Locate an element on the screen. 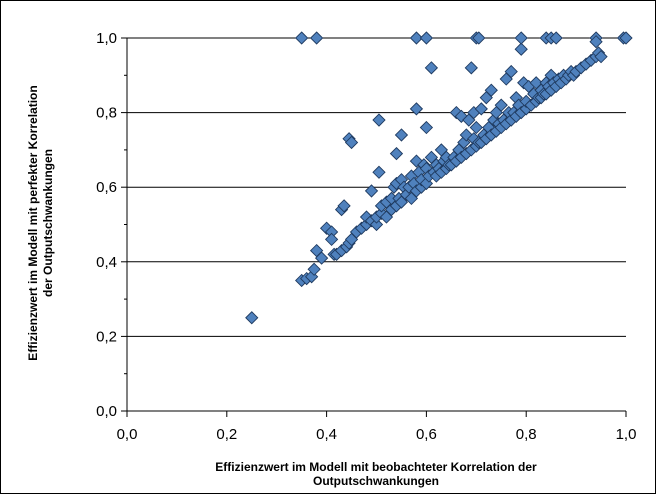 This screenshot has height=494, width=656. y-tick-labels: 0,0 0,2 0,4 0,6 0,8 1,0 is located at coordinates (106, 225).